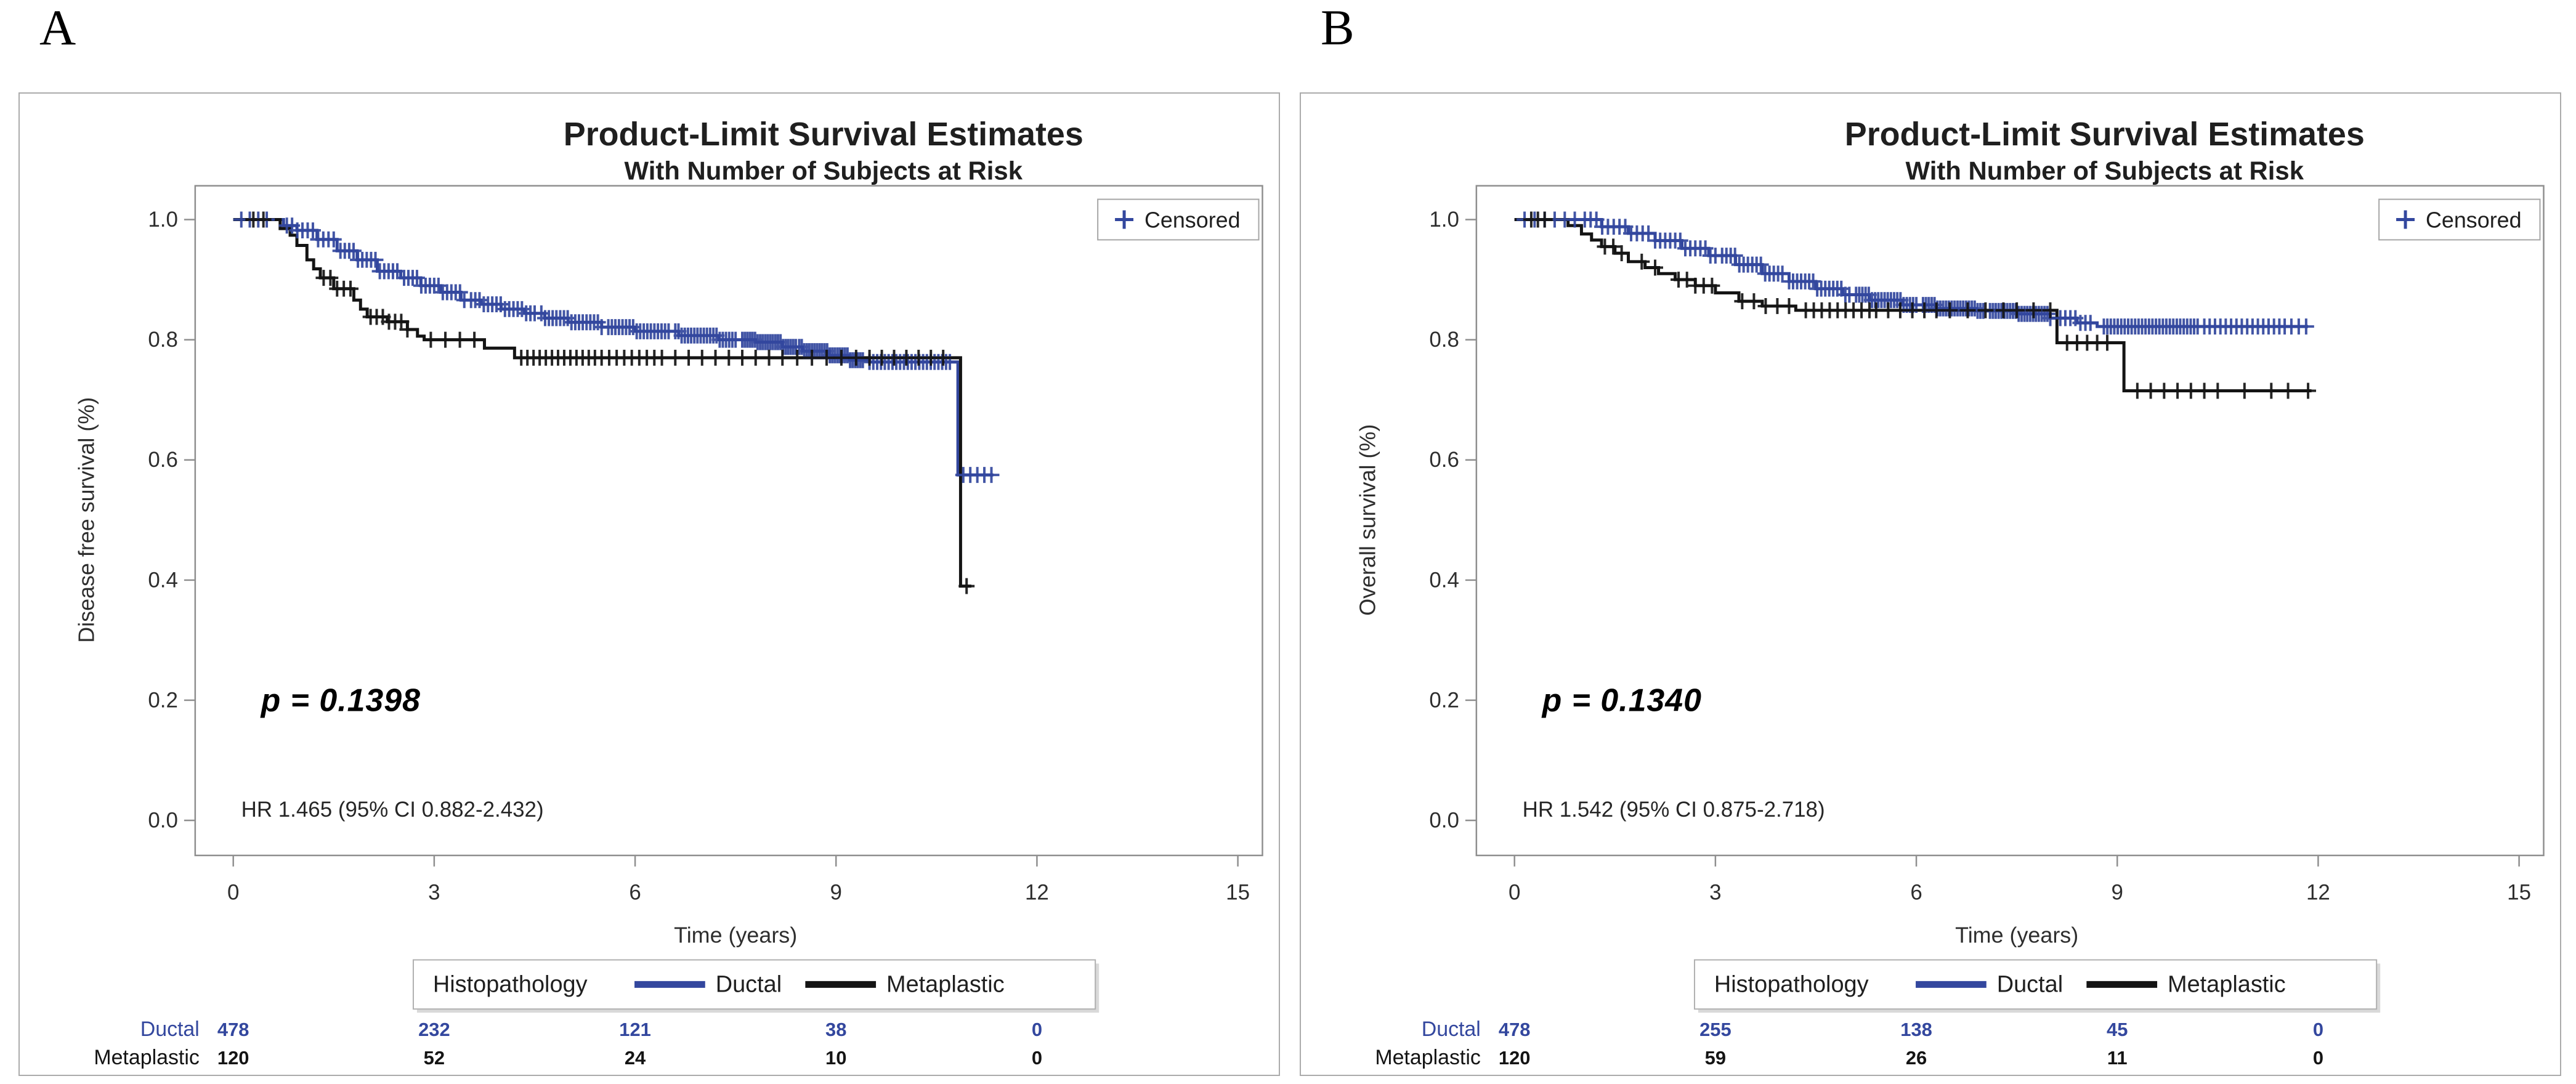 The image size is (2576, 1084). What do you see at coordinates (1367, 520) in the screenshot?
I see `y-axis-title: Overall survival (%)` at bounding box center [1367, 520].